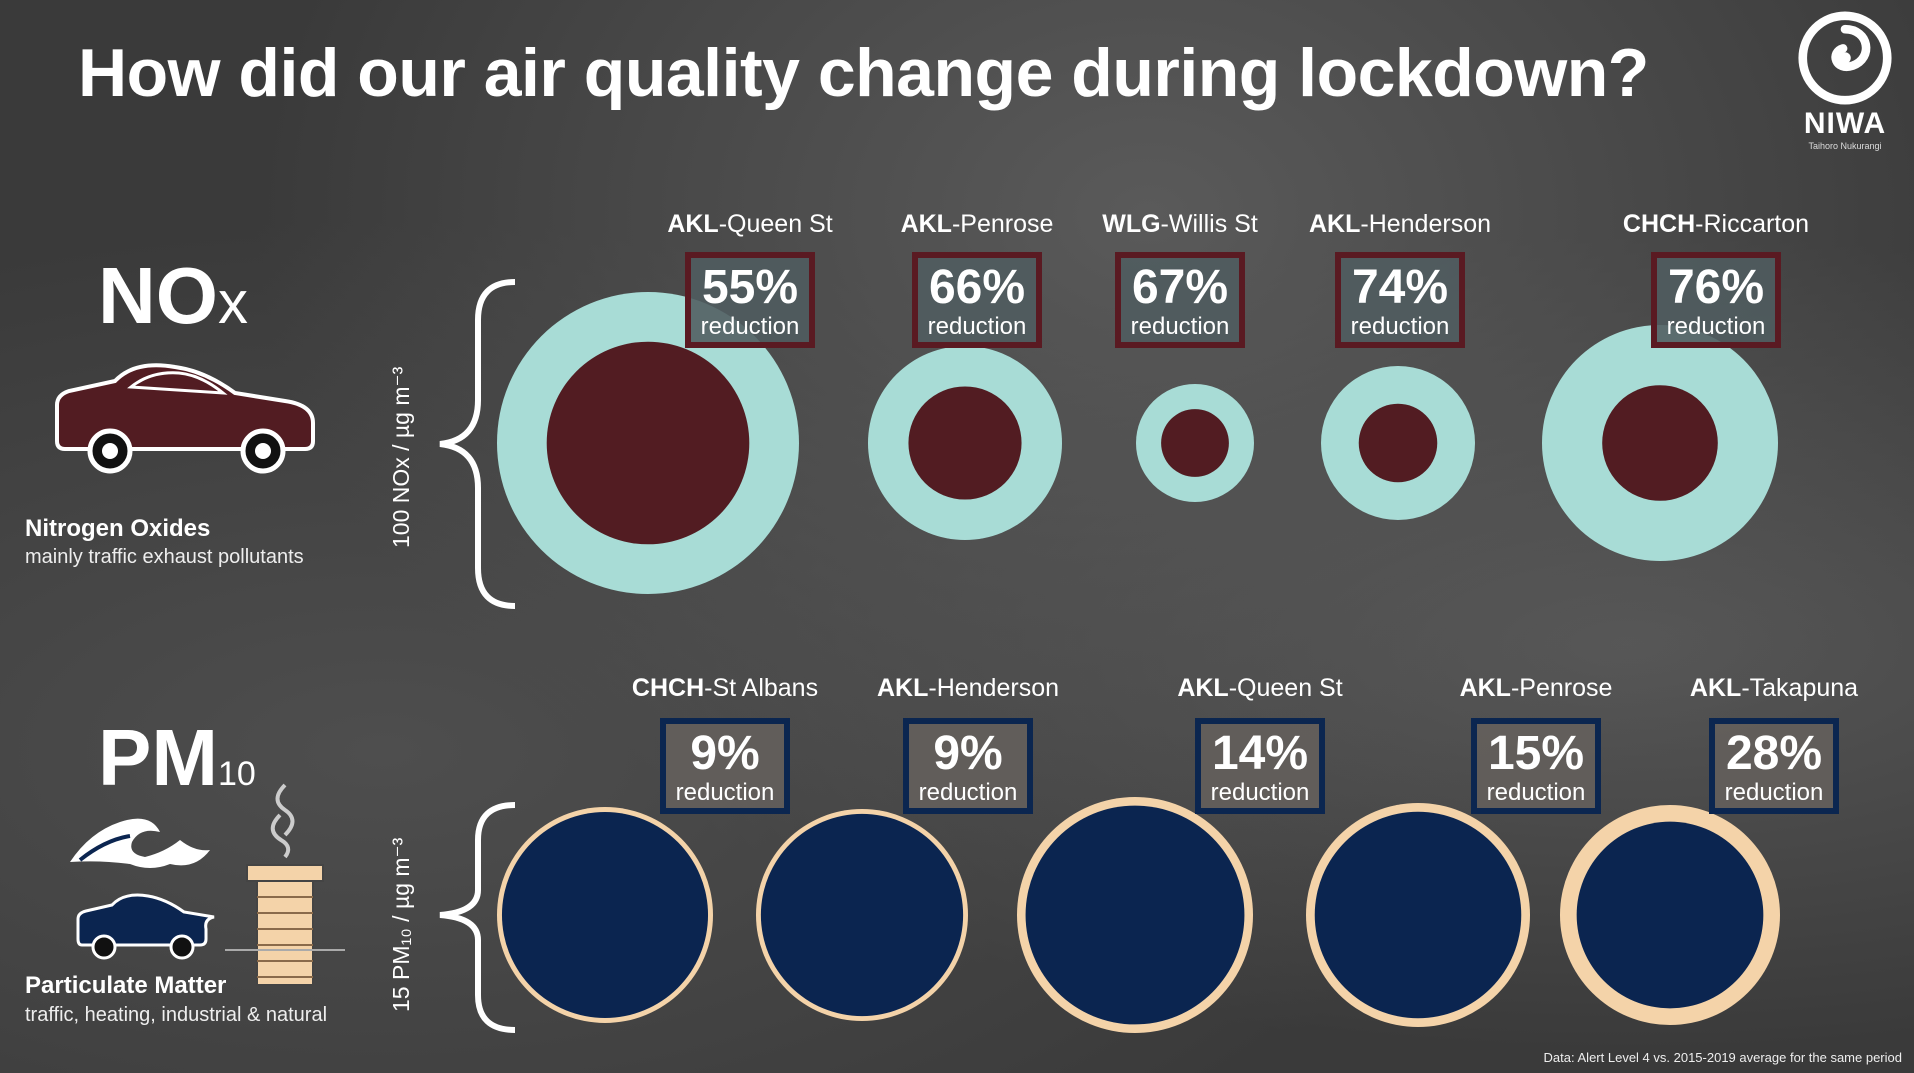 The width and height of the screenshot is (1914, 1073). Describe the element at coordinates (164, 557) in the screenshot. I see `nox-description: mainly traffic exhaust pollutants` at that location.